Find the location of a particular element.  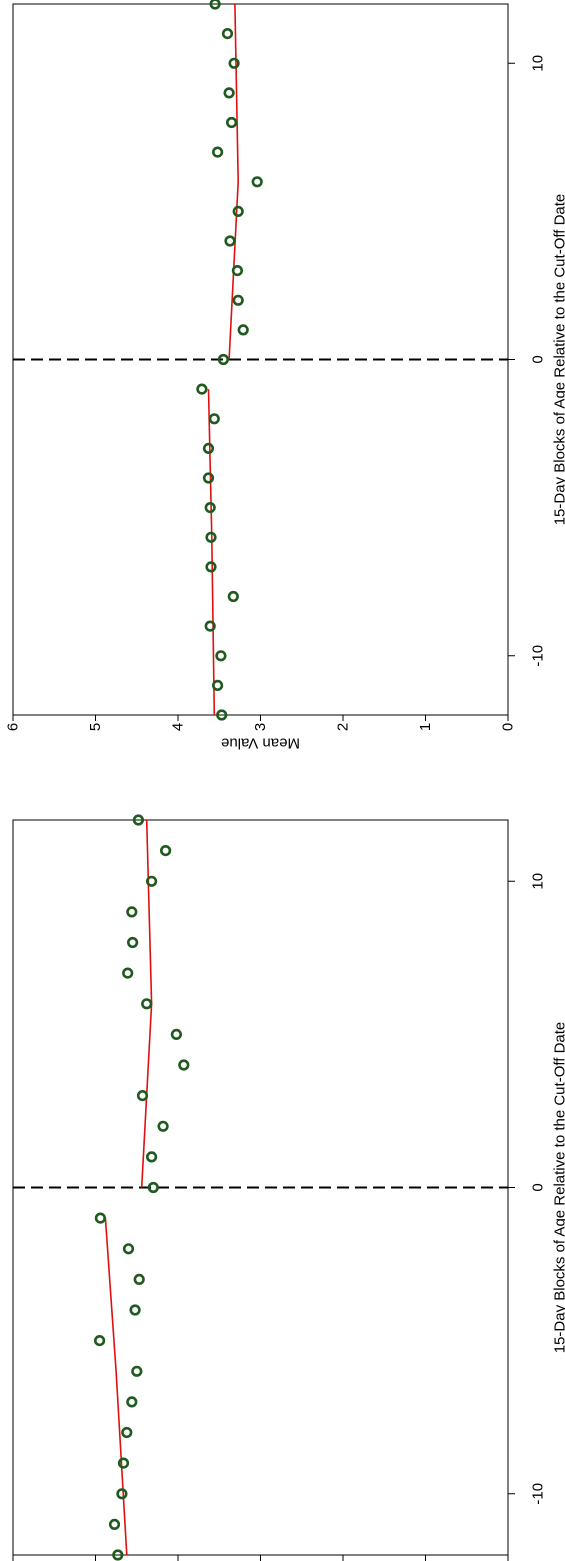

value-axis-tick-label: 0 is located at coordinates (508, 727).